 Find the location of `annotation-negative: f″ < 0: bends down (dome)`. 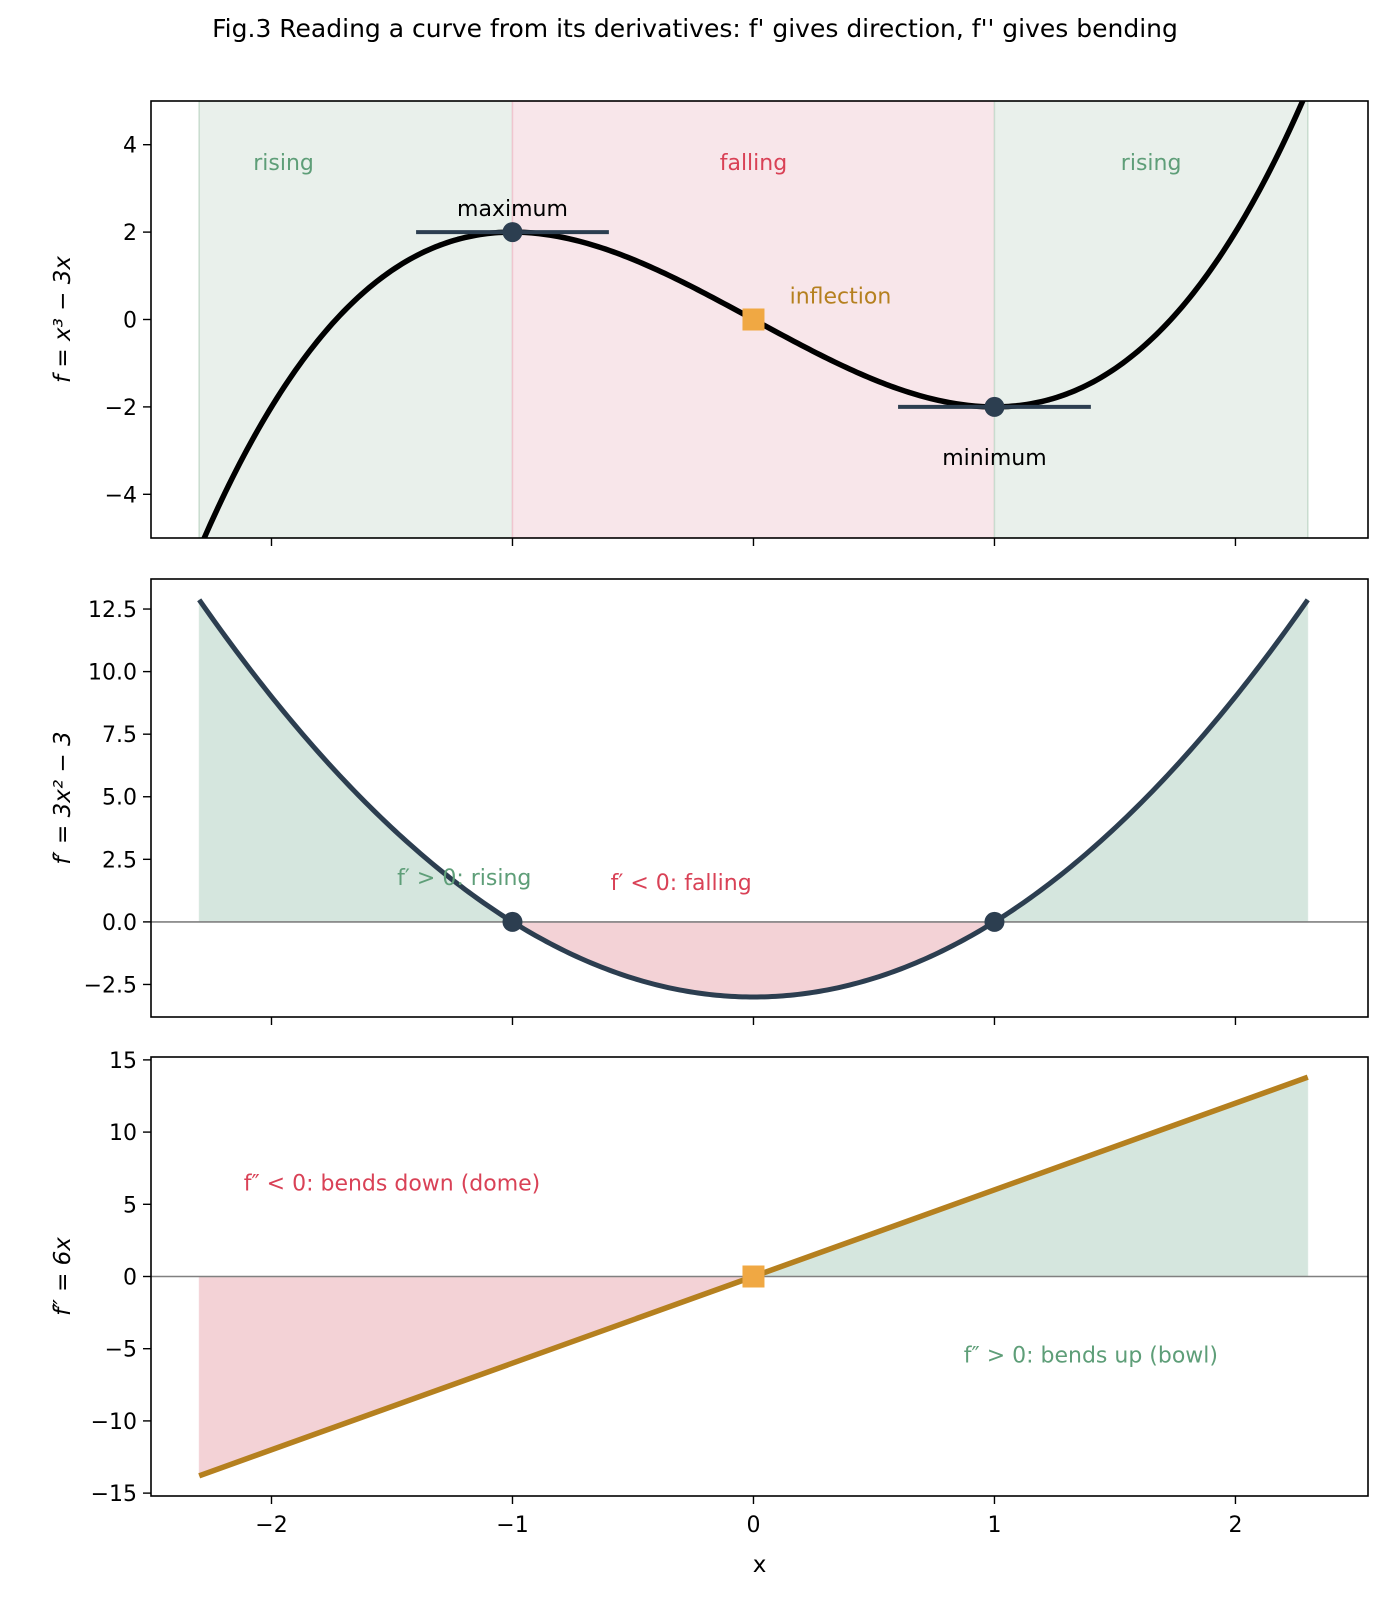

annotation-negative: f″ < 0: bends down (dome) is located at coordinates (392, 1184).